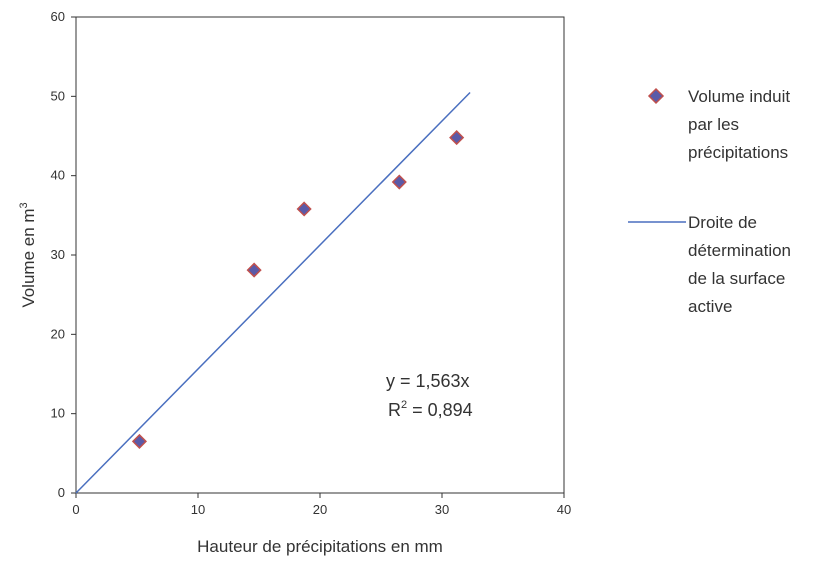 This screenshot has width=819, height=563. I want to click on y-tick-label: 20, so click(58, 333).